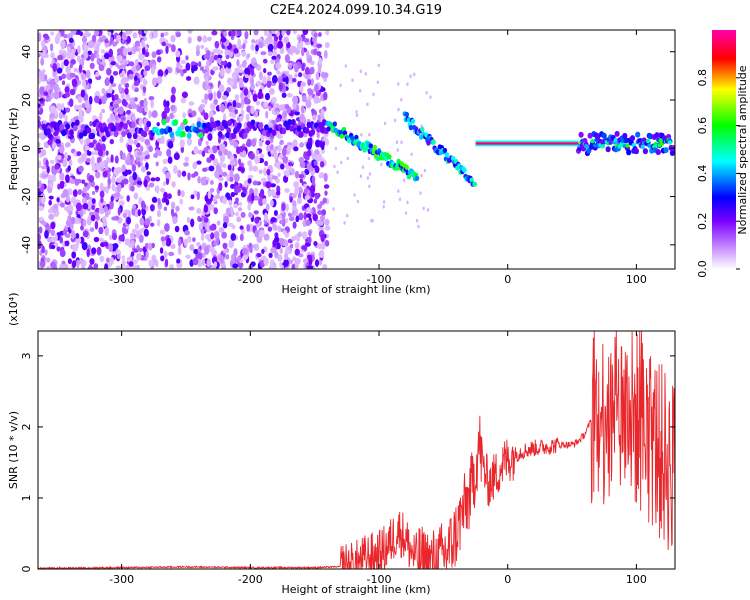 The height and width of the screenshot is (600, 750). Describe the element at coordinates (718, 173) in the screenshot. I see `colorbar-ticks: 0.0 0.2 0.4 0.6 0.8` at that location.